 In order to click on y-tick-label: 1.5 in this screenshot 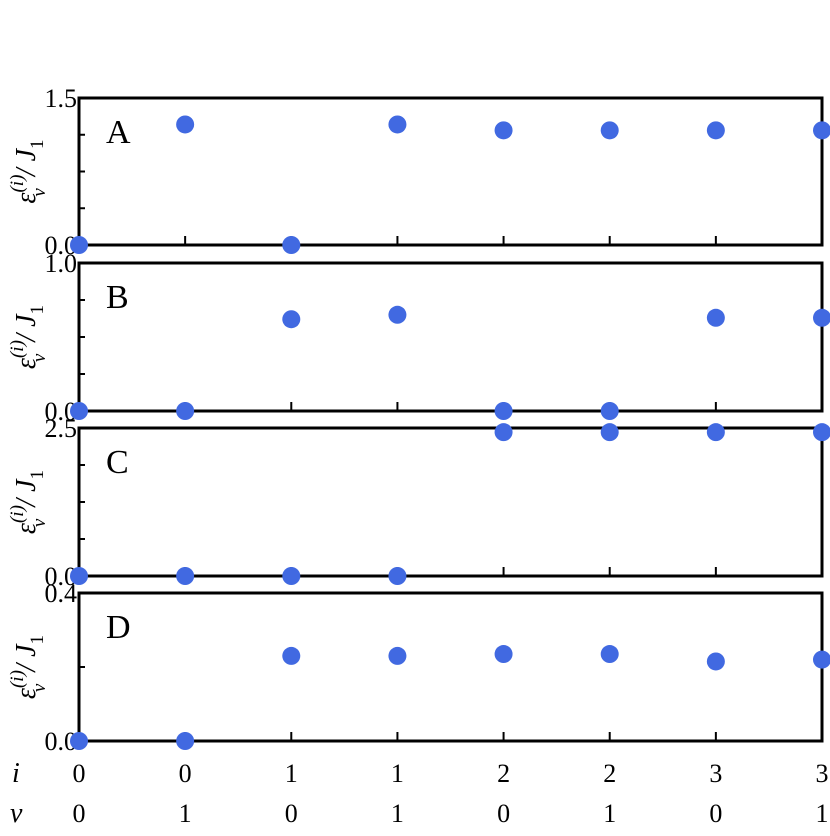, I will do `click(61, 98)`.